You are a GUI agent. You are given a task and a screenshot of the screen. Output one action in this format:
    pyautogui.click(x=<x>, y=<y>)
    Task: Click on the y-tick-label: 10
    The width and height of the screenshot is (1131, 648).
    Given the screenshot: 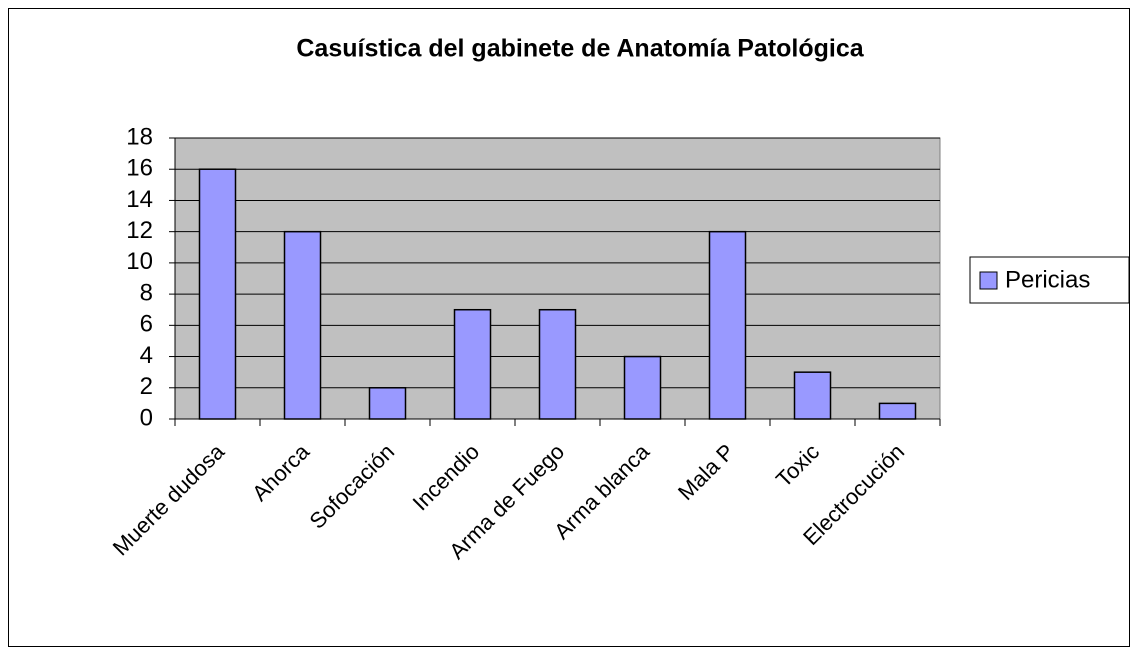 What is the action you would take?
    pyautogui.click(x=139, y=261)
    